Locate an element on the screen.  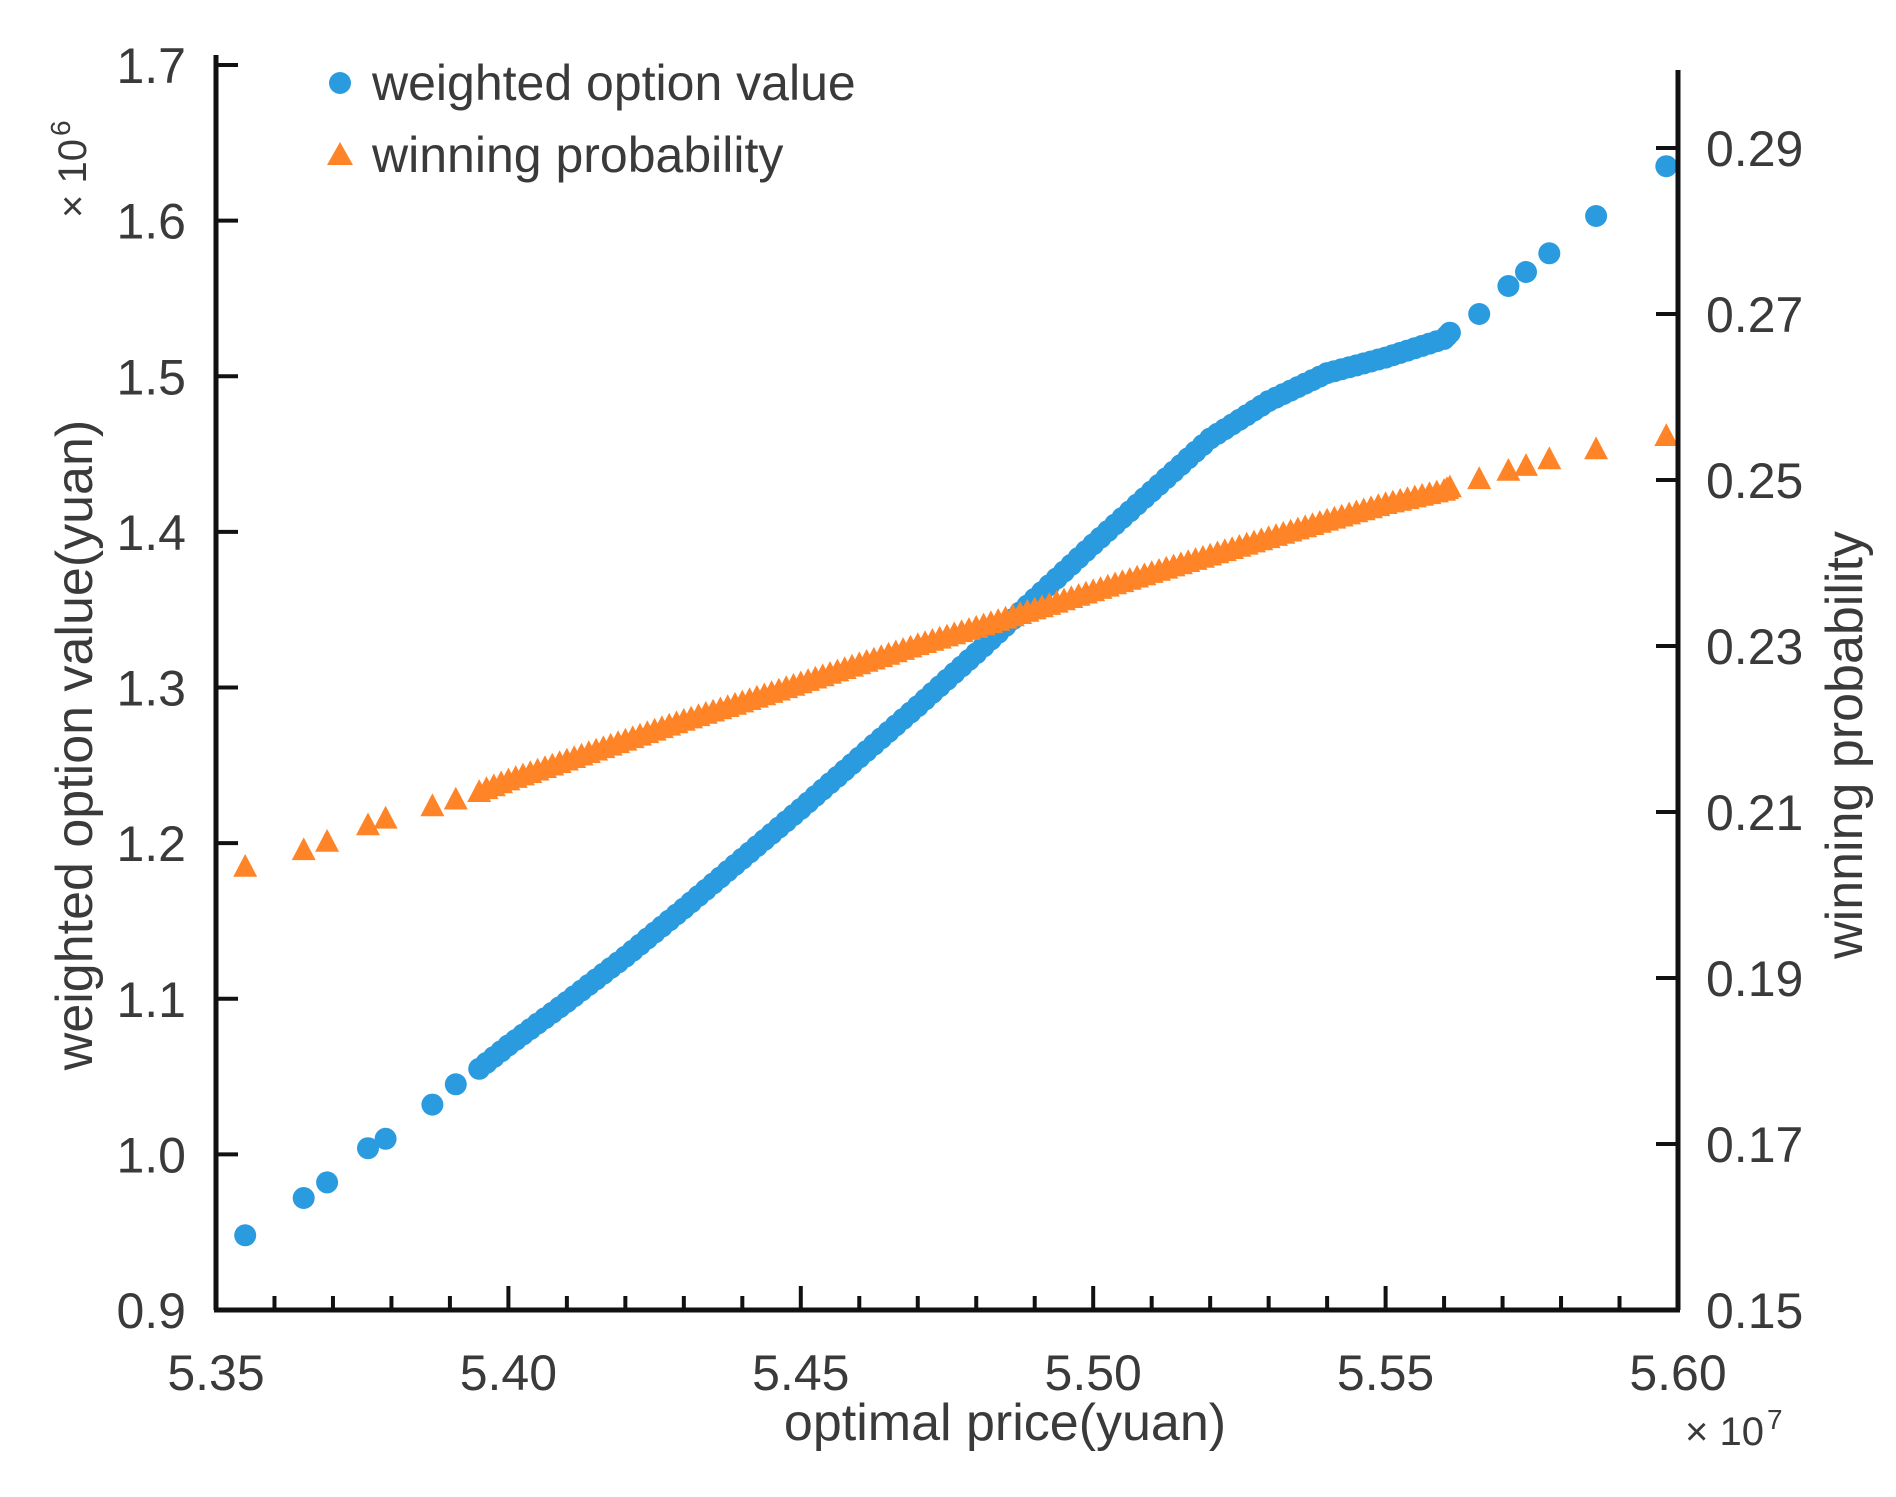
right-y-tick-label: 0.29 is located at coordinates (1754, 149).